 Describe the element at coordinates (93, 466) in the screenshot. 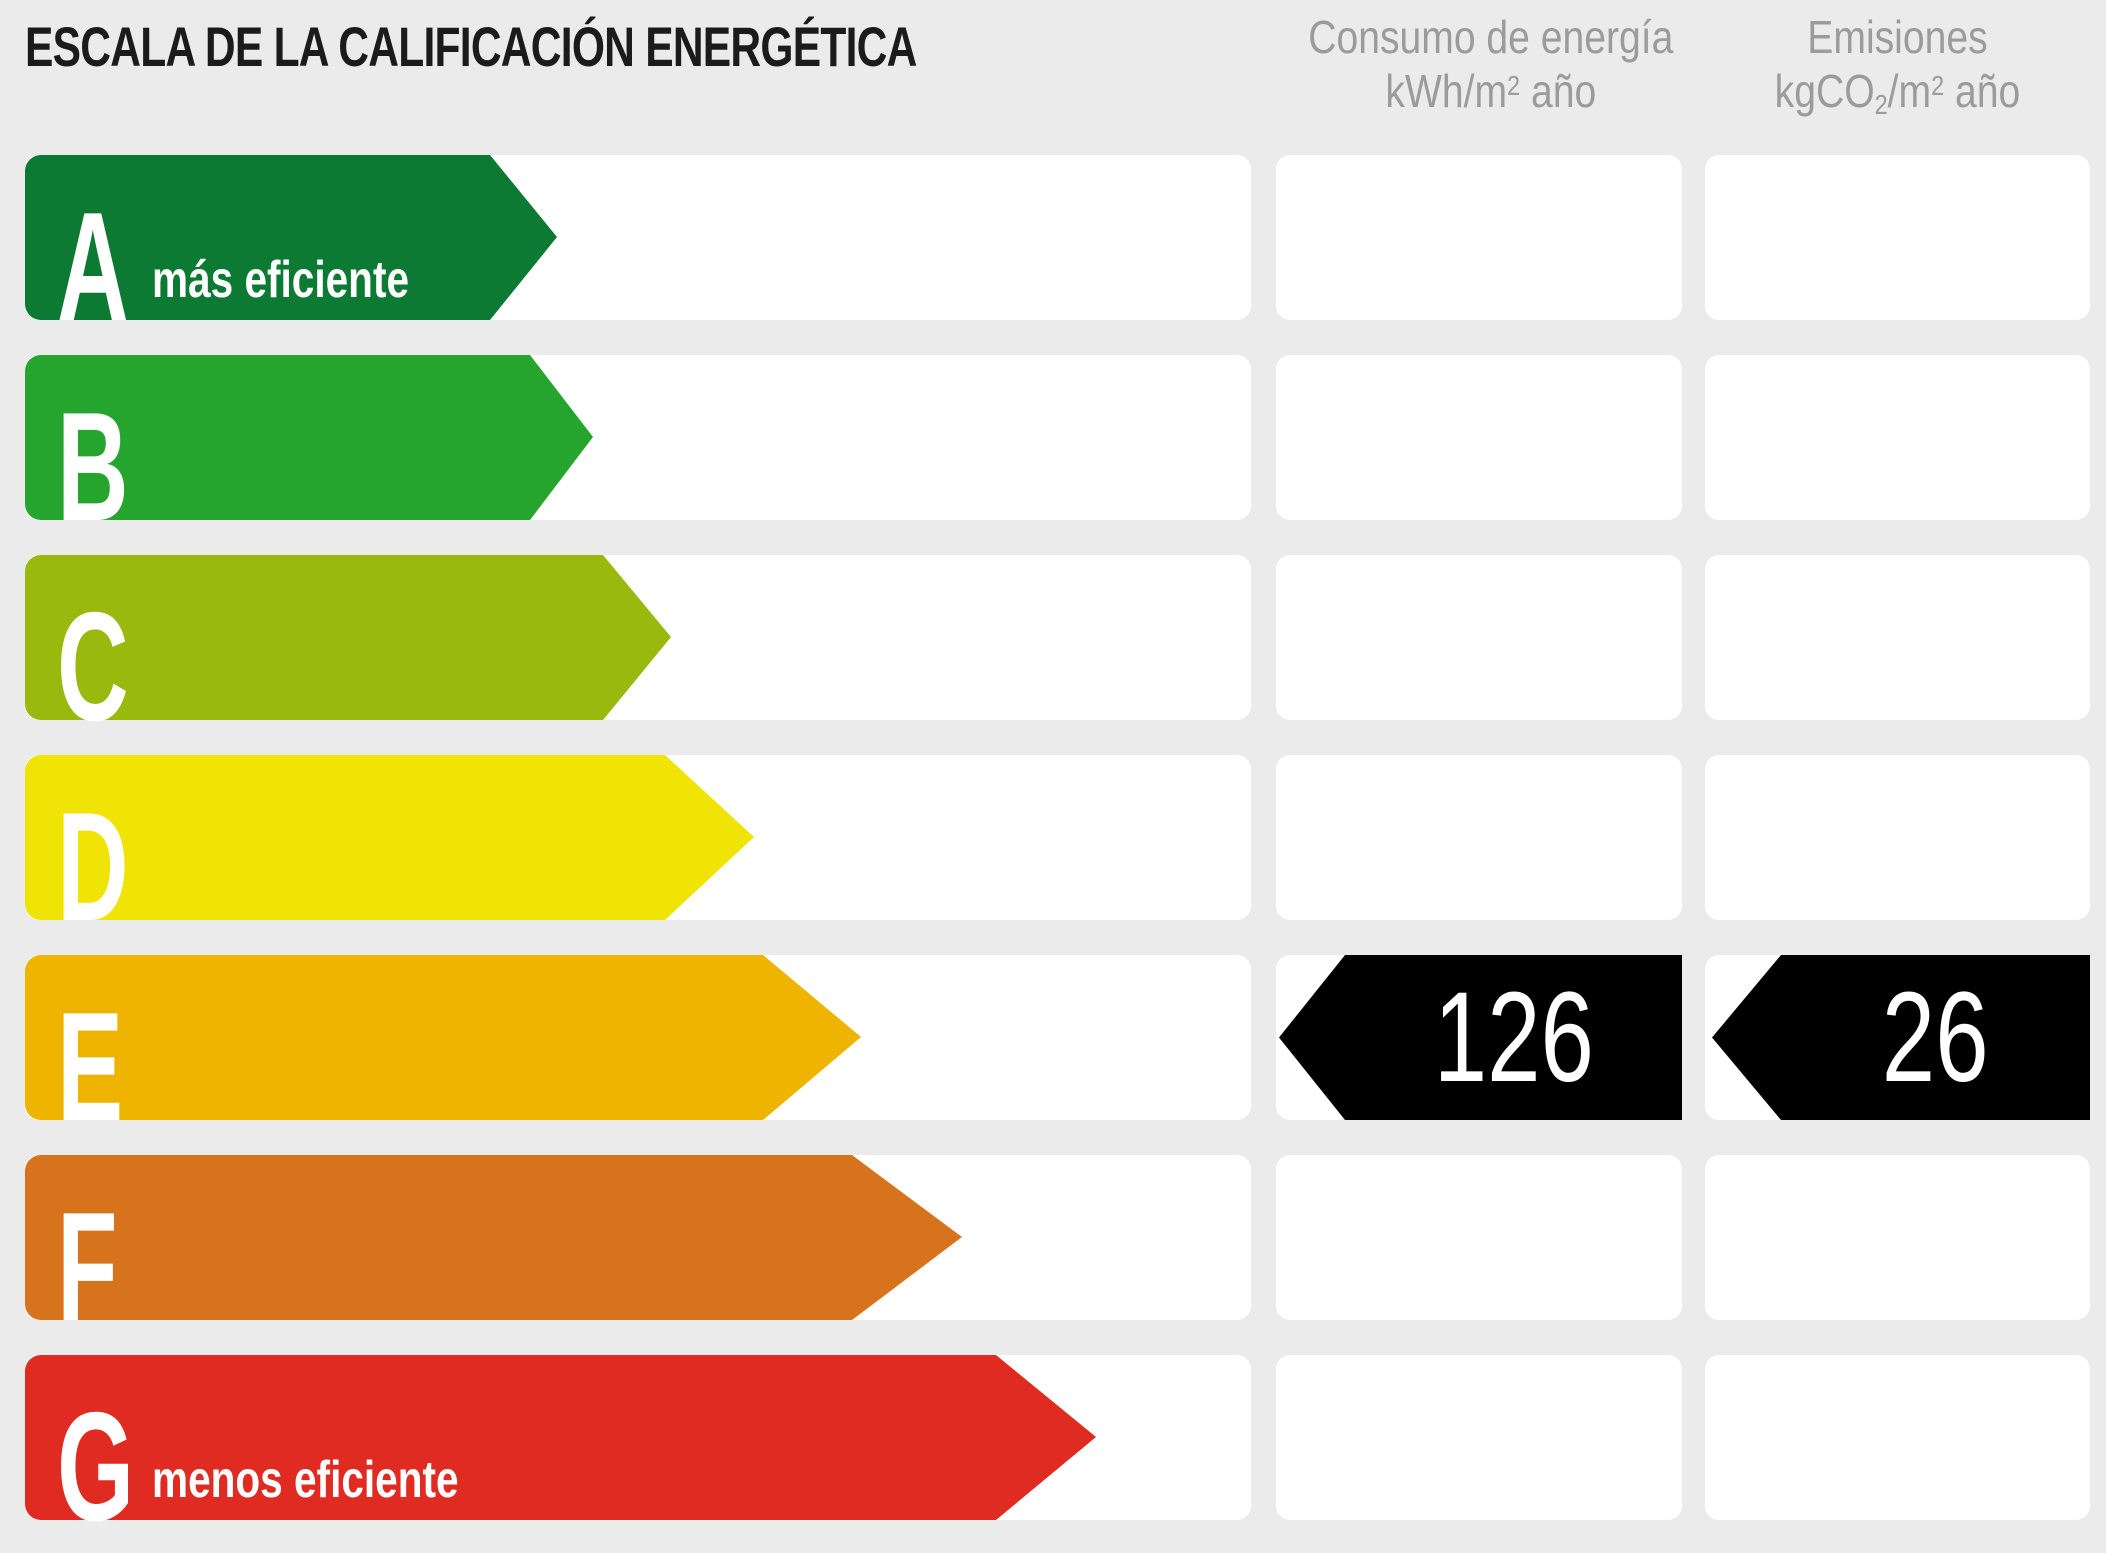

I see `grade-letter: B` at that location.